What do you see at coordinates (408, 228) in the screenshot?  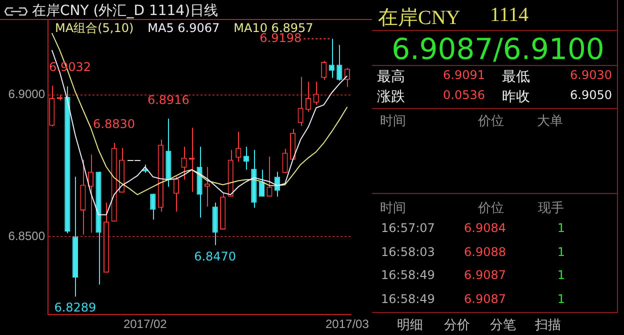 I see `text: 16:57:07` at bounding box center [408, 228].